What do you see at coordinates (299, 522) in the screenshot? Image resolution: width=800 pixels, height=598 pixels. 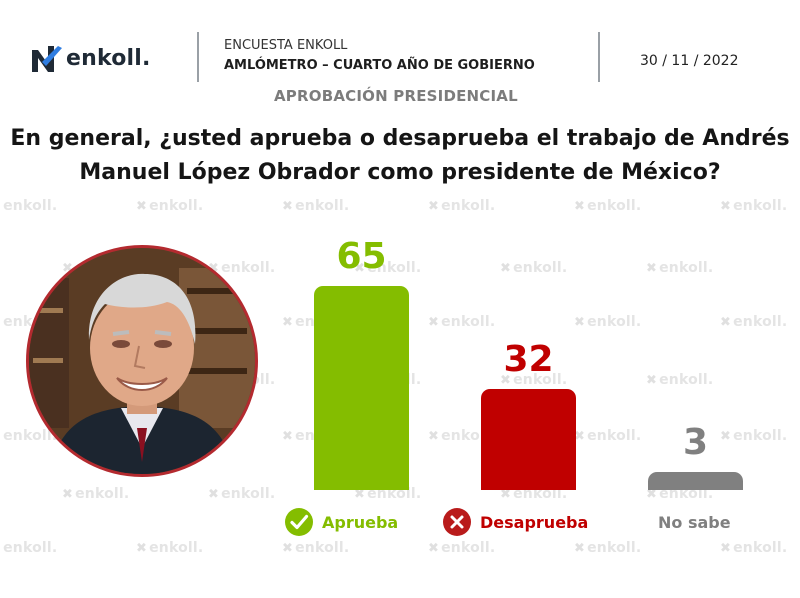 I see `check-icon` at bounding box center [299, 522].